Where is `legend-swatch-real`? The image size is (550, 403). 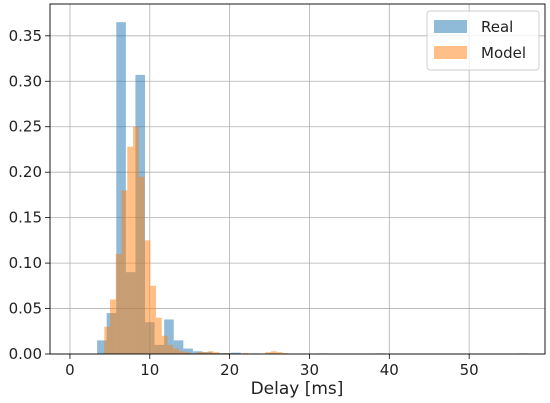 legend-swatch-real is located at coordinates (450, 26).